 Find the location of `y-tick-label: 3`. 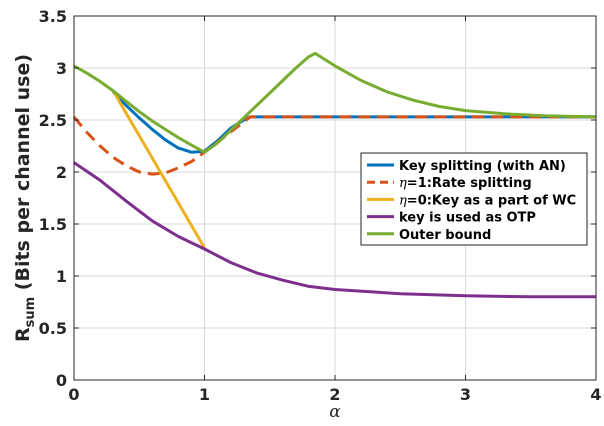

y-tick-label: 3 is located at coordinates (61, 68).